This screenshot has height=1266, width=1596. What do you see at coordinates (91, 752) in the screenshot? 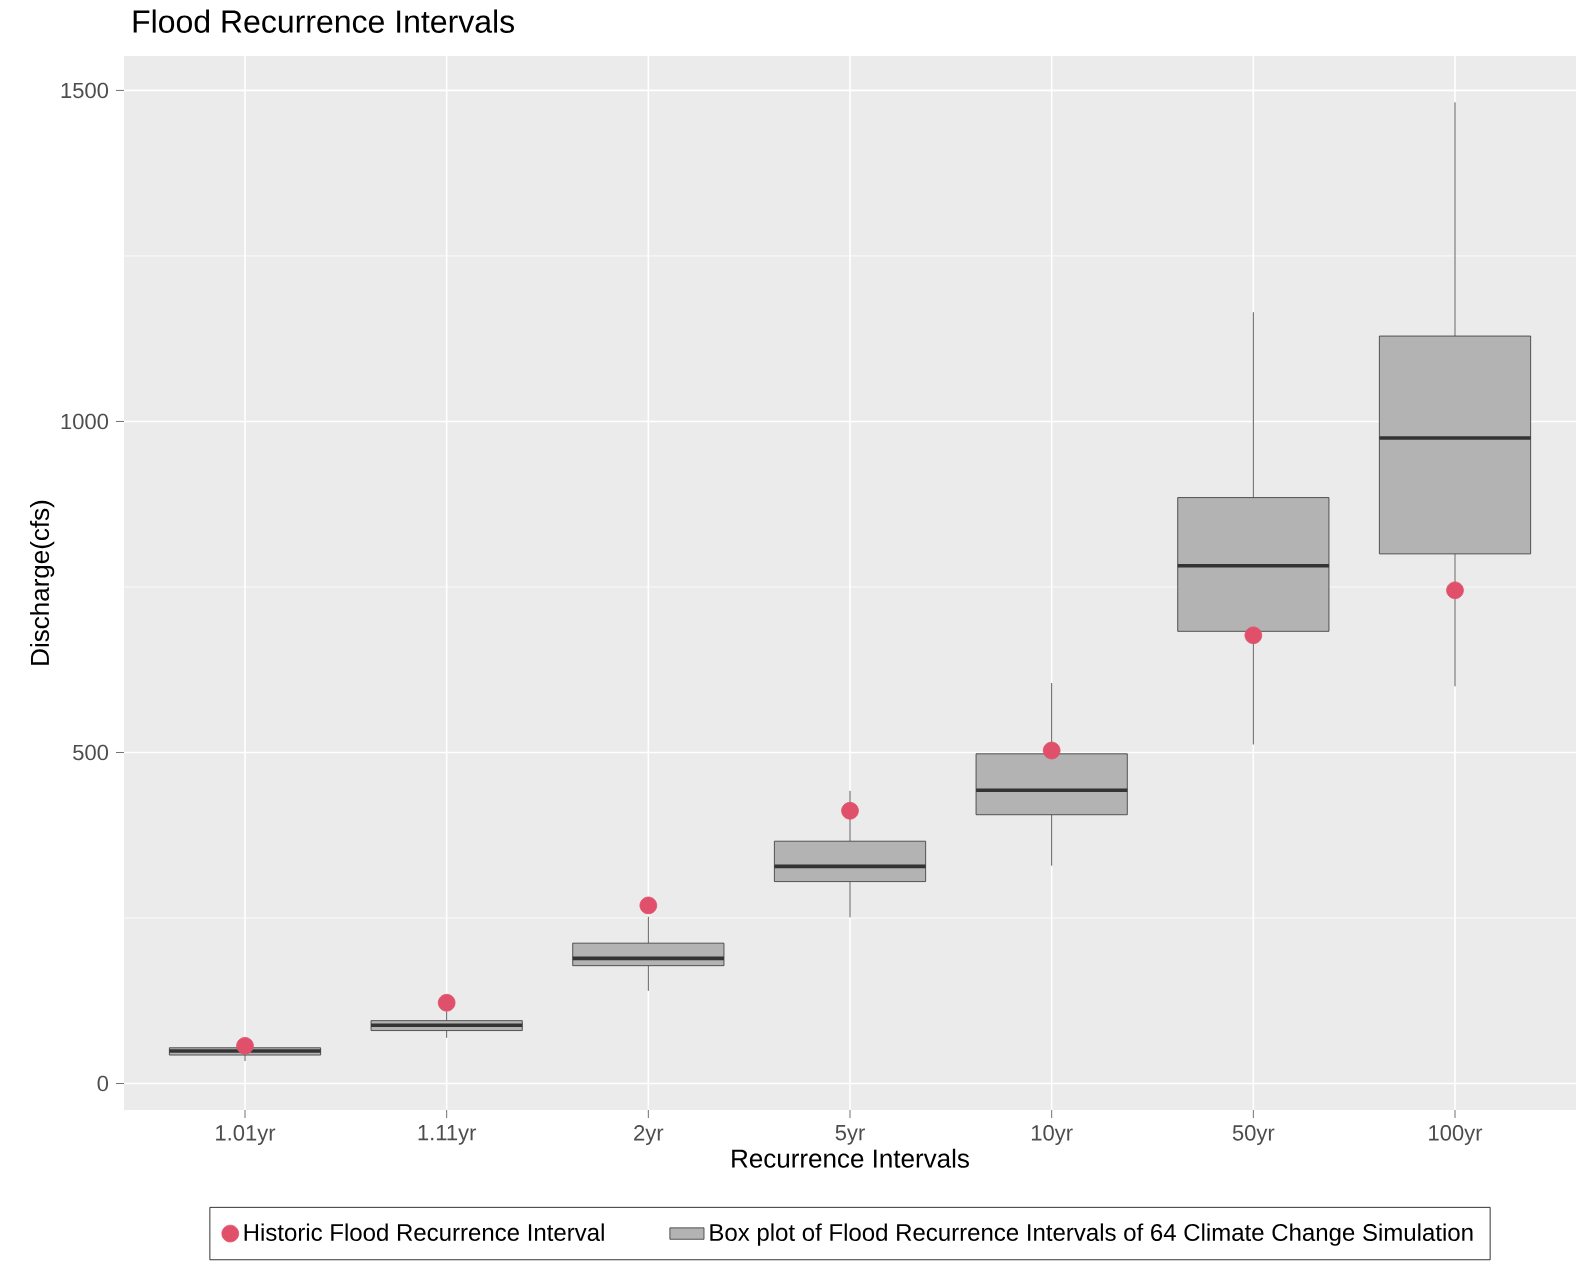
I see `y-tick-label: 500` at bounding box center [91, 752].